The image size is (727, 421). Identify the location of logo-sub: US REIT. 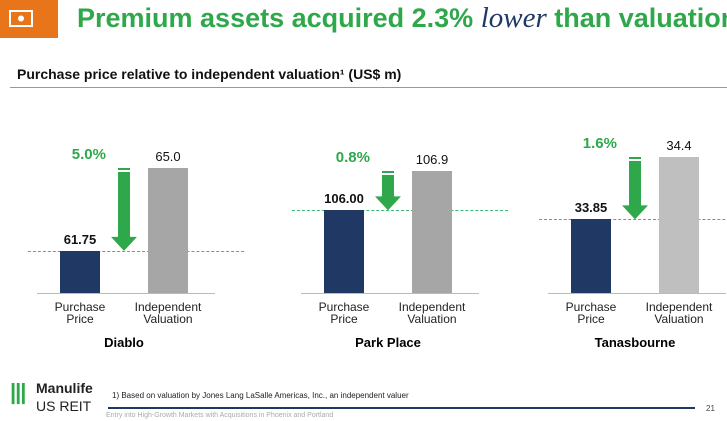
(64, 406).